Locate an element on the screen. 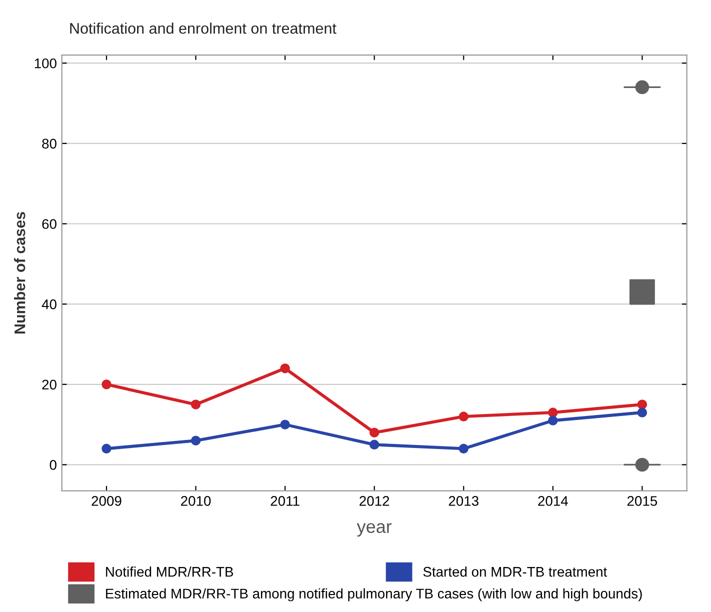 The image size is (711, 612). x-tick-label: 2012 is located at coordinates (375, 501).